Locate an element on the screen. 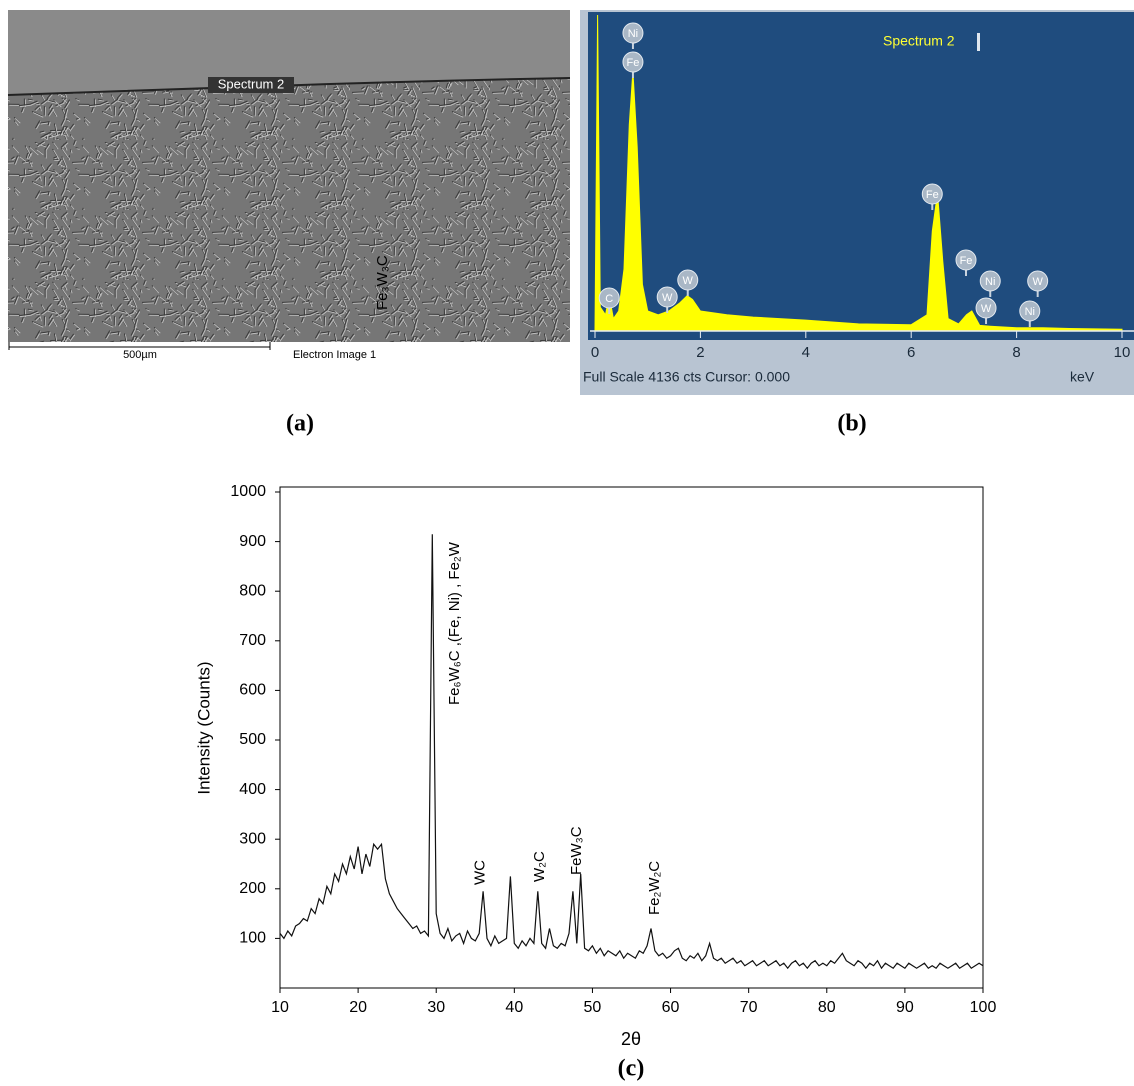  x-tick-label: 50 is located at coordinates (593, 1007).